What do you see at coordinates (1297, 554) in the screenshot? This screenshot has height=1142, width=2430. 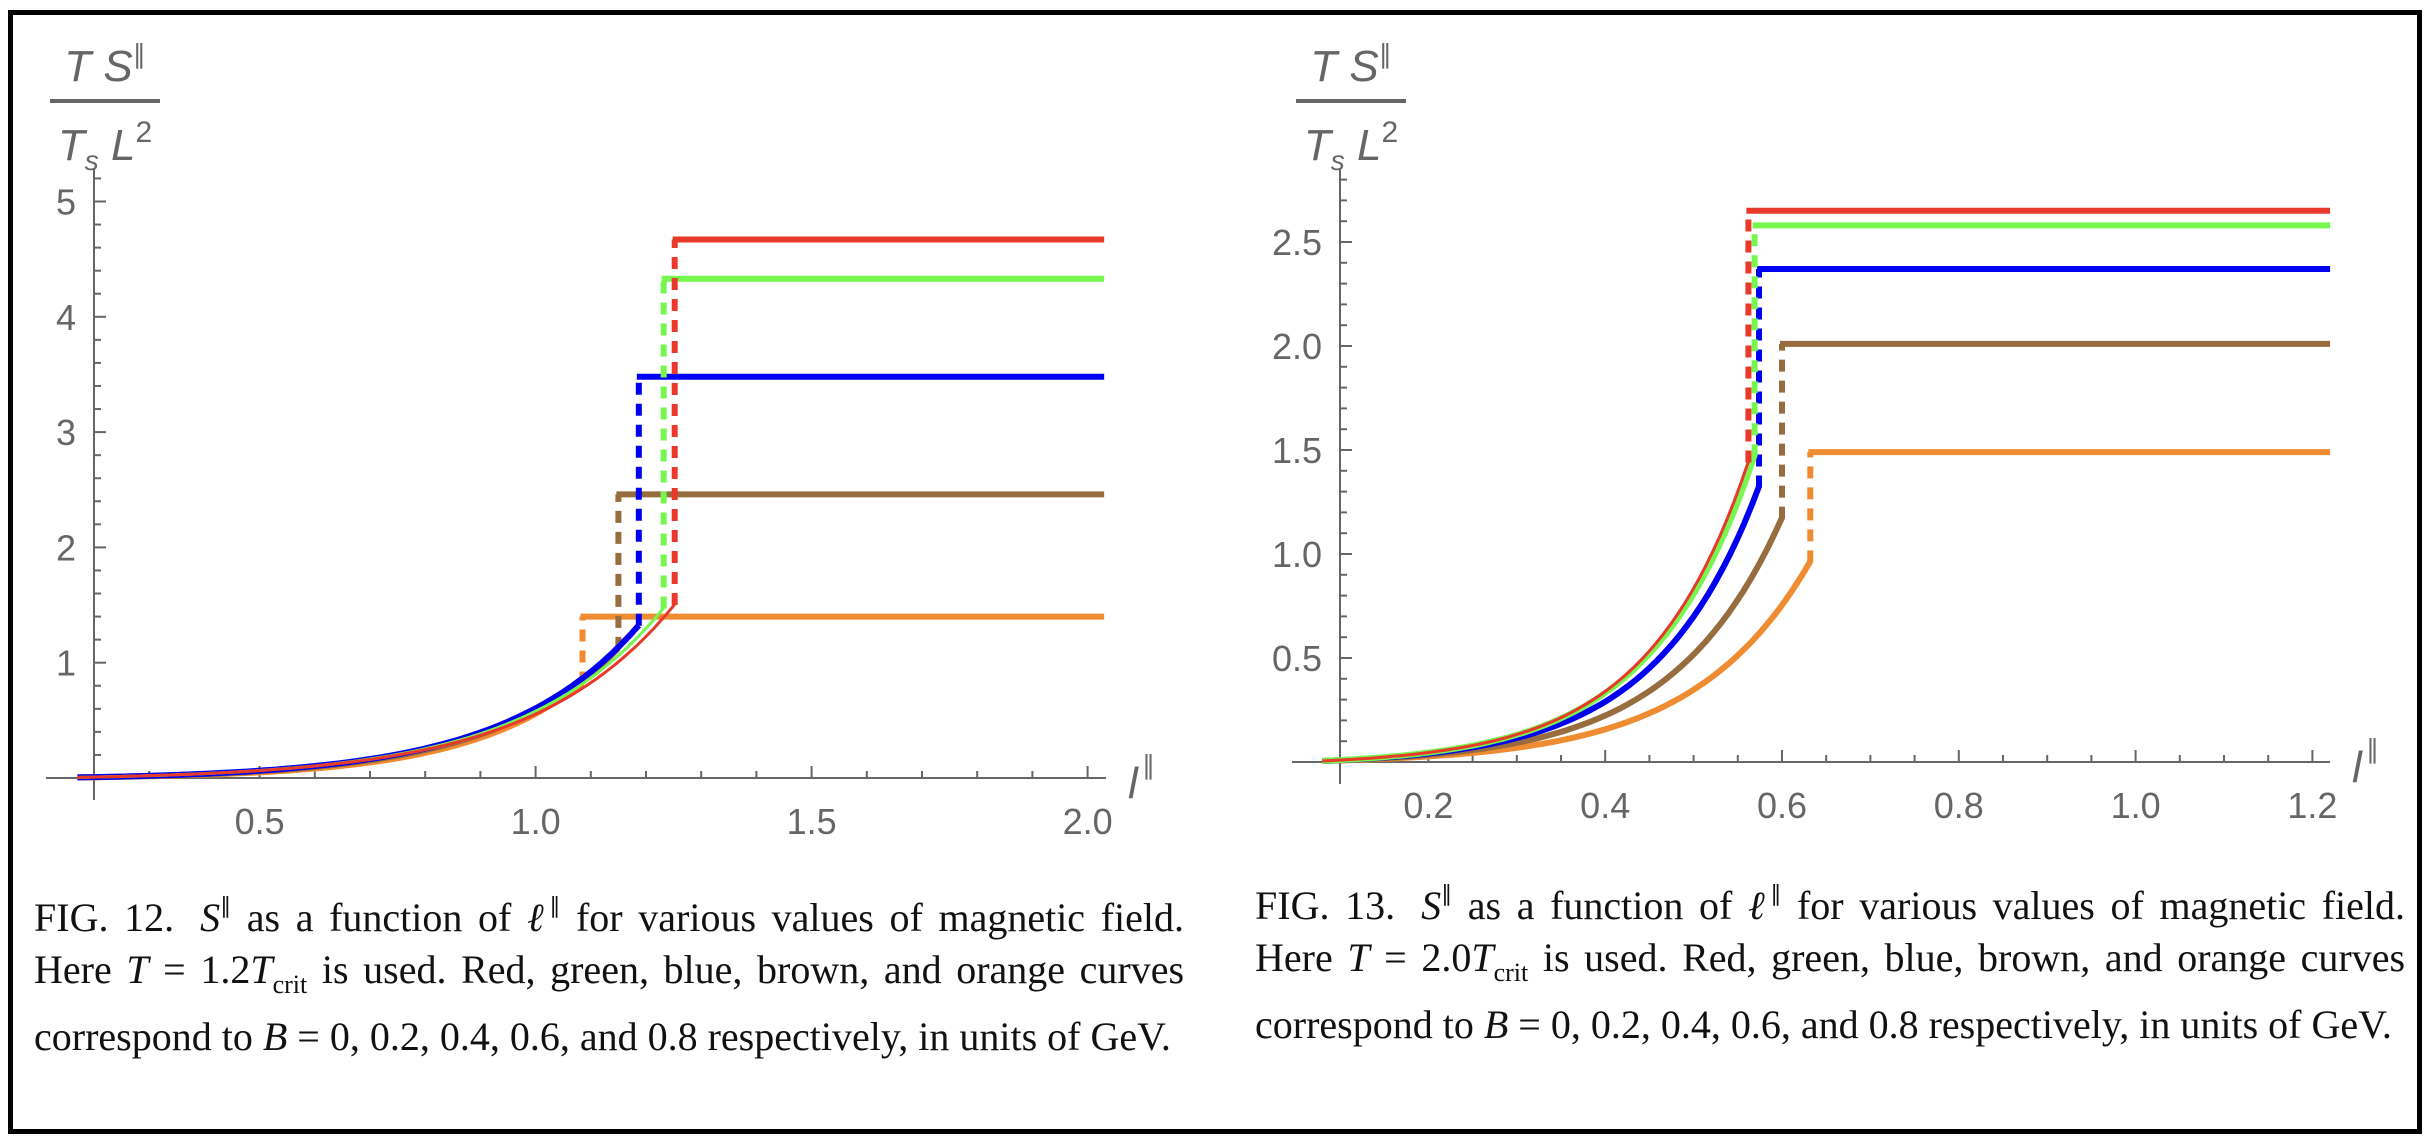 I see `y-tick-label: 1.0` at bounding box center [1297, 554].